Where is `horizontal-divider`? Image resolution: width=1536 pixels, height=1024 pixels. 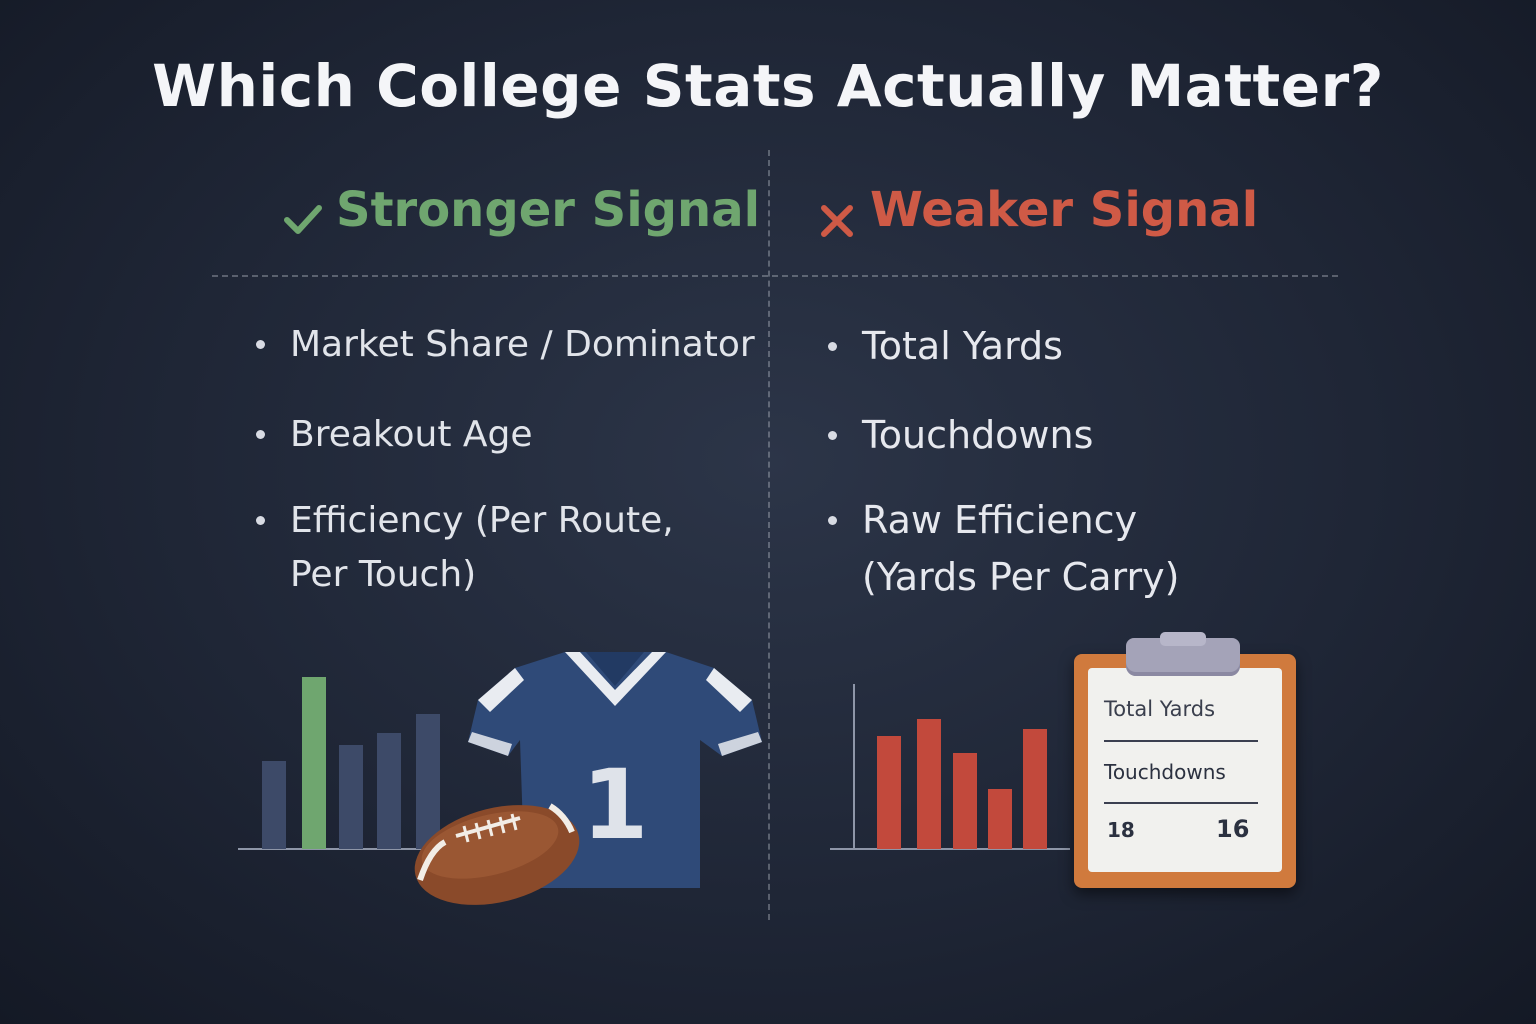
horizontal-divider is located at coordinates (775, 276).